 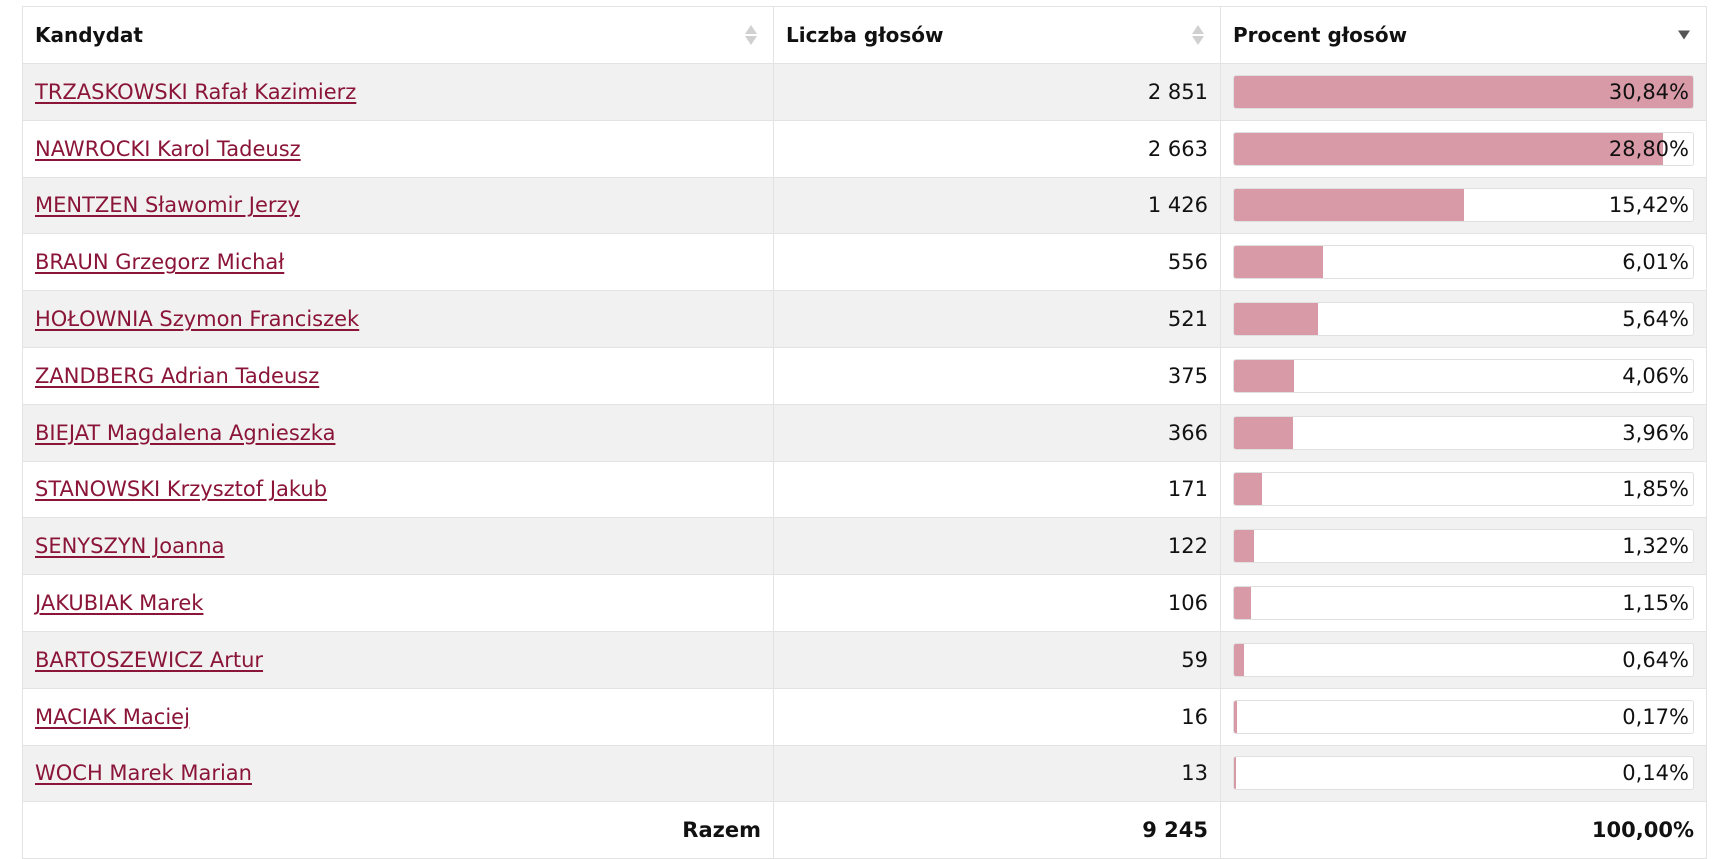 I want to click on percent-bar: 0,14%, so click(x=1463, y=773).